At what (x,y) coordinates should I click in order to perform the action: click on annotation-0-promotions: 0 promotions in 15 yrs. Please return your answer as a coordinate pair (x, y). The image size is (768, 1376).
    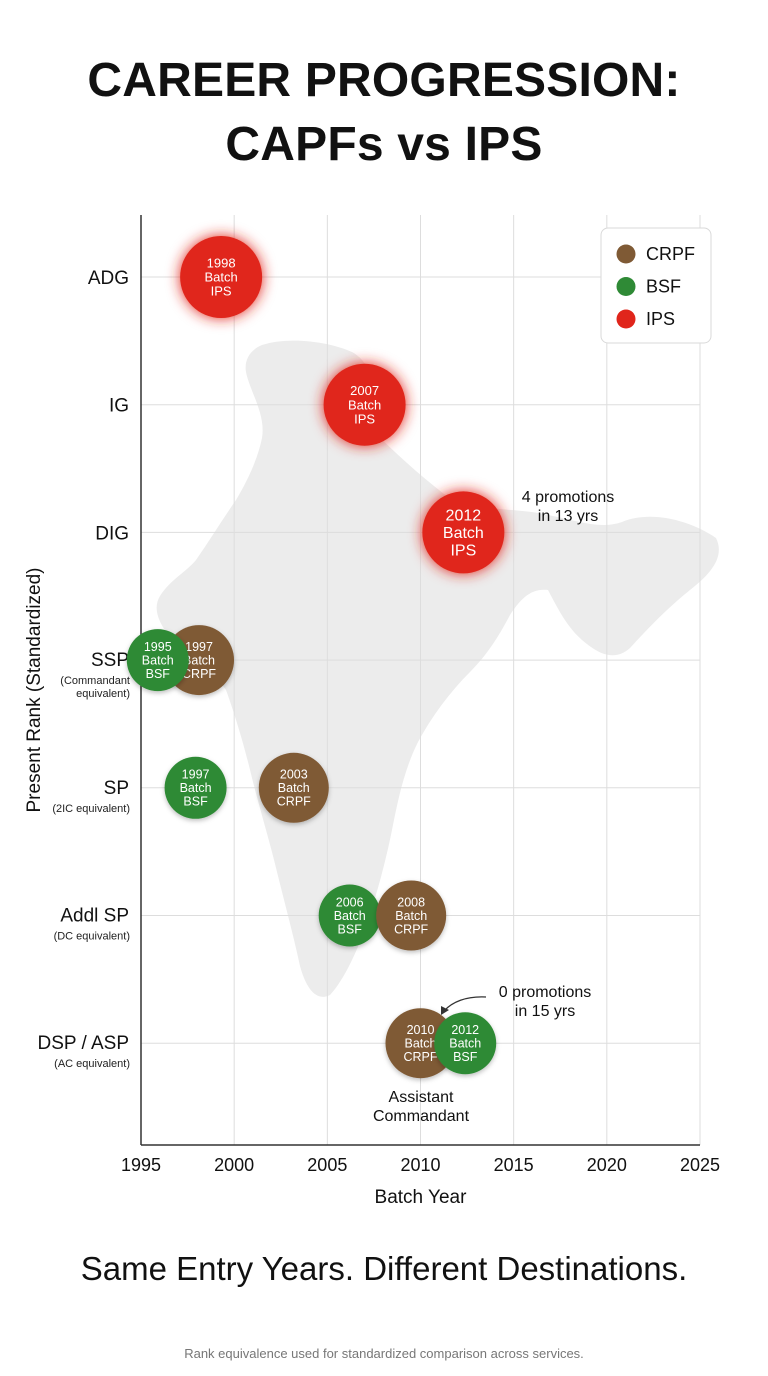
    Looking at the image, I should click on (545, 1002).